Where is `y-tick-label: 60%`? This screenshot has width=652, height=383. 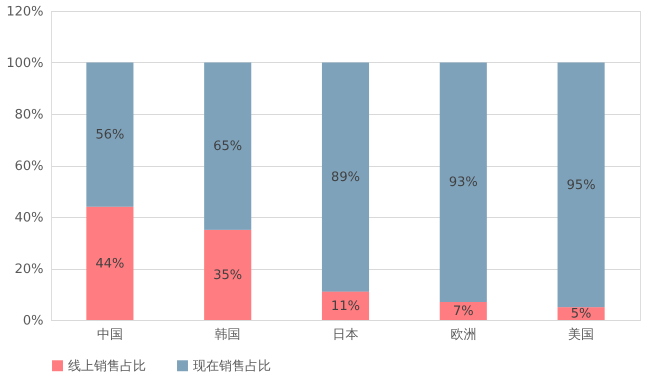 y-tick-label: 60% is located at coordinates (29, 166).